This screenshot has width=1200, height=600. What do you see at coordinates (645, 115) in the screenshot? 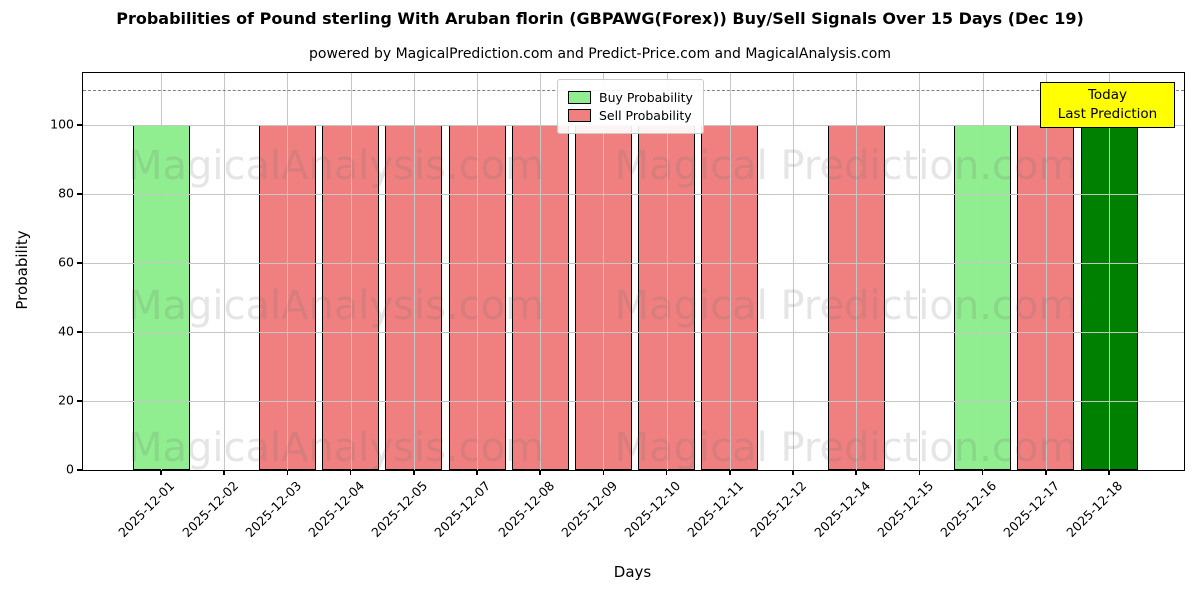
I see `legend-label-sell: Sell Probability` at bounding box center [645, 115].